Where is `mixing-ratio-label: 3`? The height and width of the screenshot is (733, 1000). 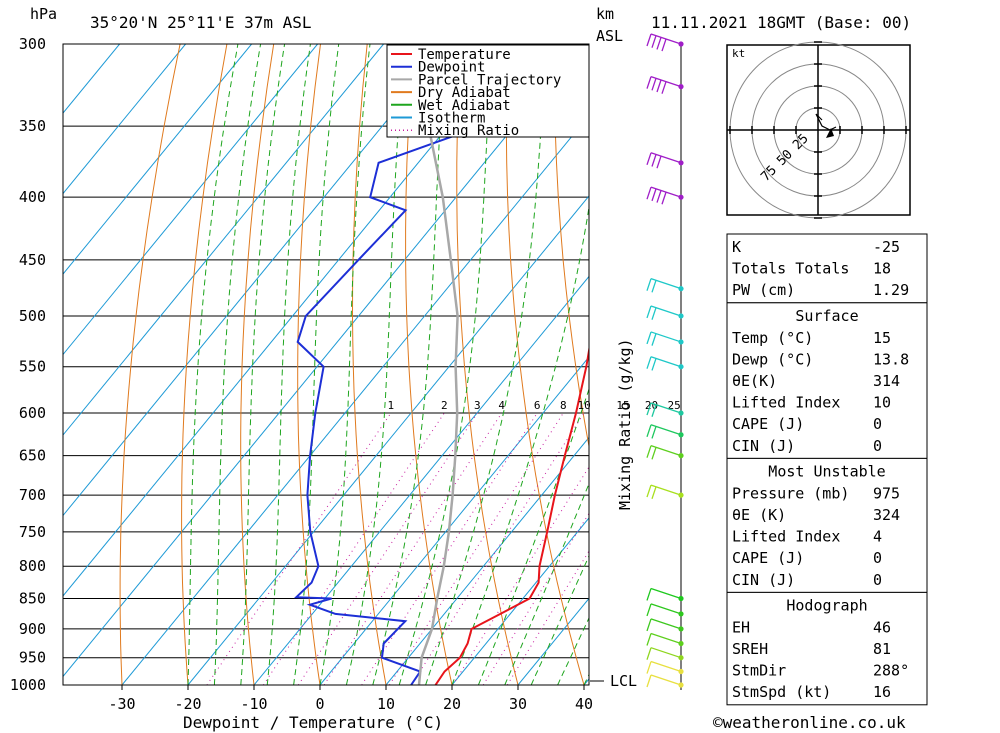 mixing-ratio-label: 3 is located at coordinates (477, 405).